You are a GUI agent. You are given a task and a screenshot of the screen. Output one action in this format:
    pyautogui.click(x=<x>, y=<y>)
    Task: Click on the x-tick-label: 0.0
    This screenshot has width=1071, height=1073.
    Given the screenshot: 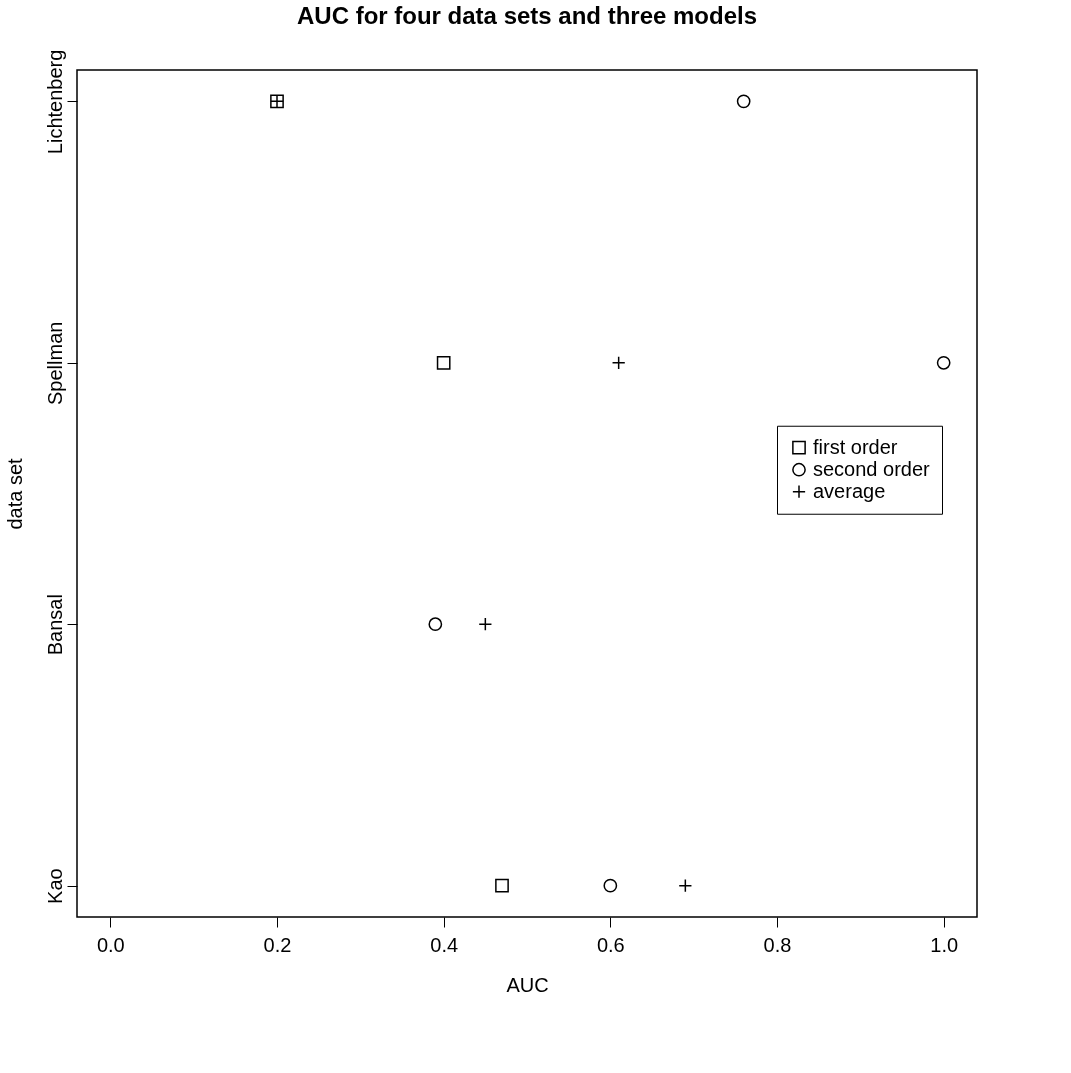 What is the action you would take?
    pyautogui.click(x=110, y=944)
    